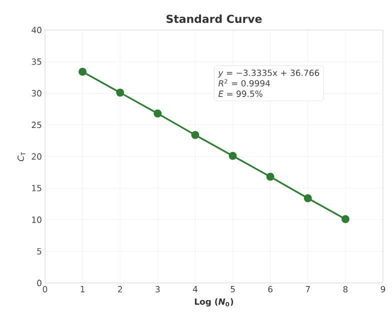 This screenshot has height=325, width=392. I want to click on y-tick-label: 30, so click(37, 93).